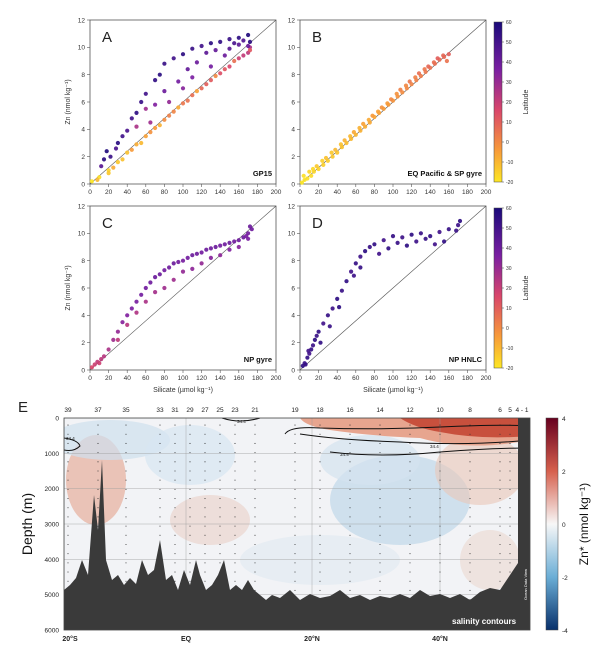  What do you see at coordinates (293, 75) in the screenshot?
I see `y-tick-label: 8` at bounding box center [293, 75].